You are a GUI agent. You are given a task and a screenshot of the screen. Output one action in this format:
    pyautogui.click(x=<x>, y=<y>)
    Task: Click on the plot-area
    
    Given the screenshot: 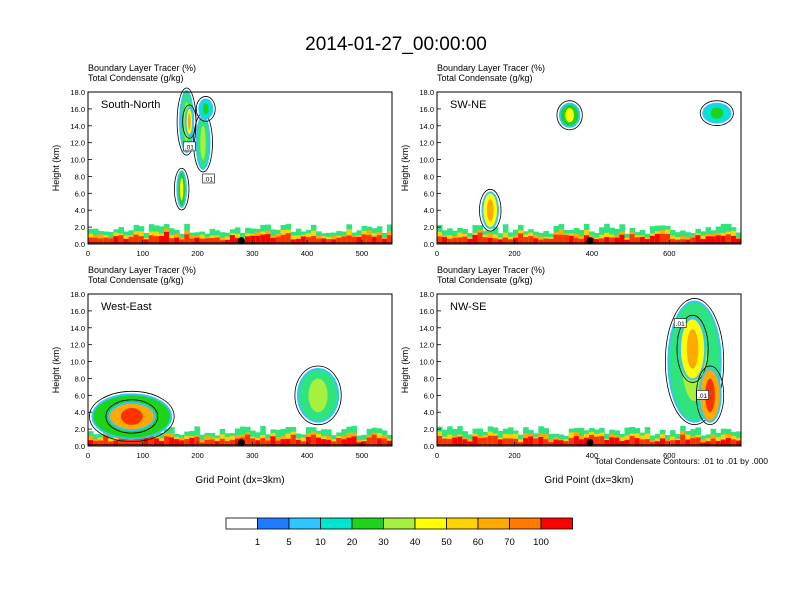 What is the action you would take?
    pyautogui.click(x=240, y=168)
    